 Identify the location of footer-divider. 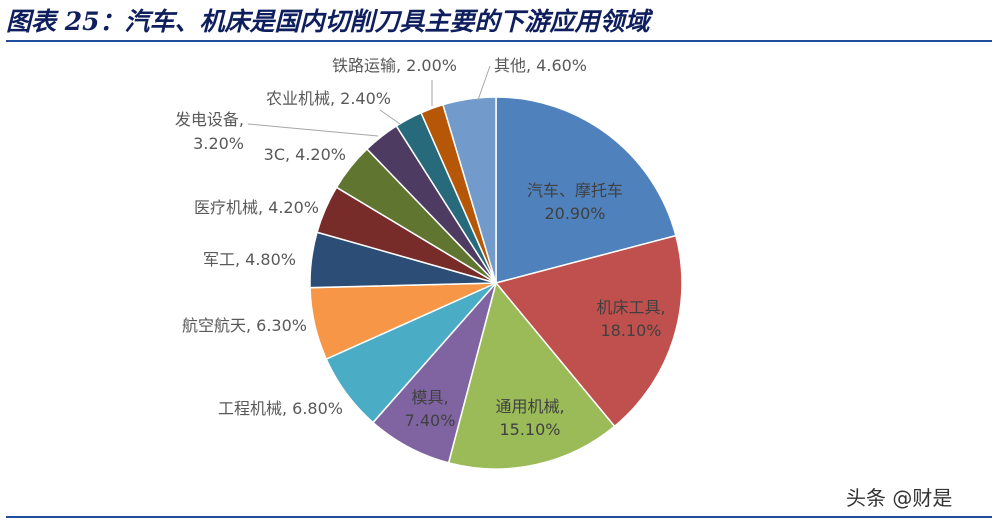
(499, 517).